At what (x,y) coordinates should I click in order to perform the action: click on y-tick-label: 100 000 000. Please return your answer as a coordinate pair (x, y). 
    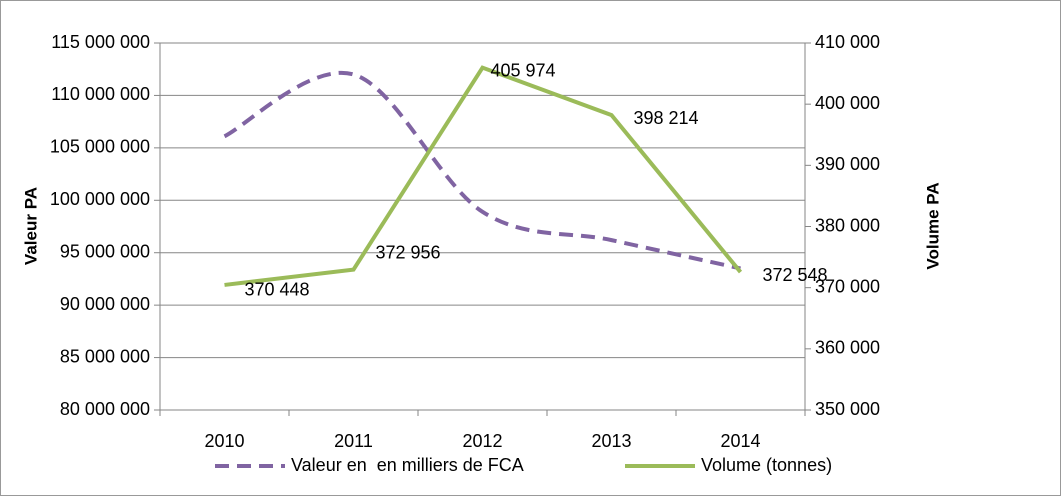
    Looking at the image, I should click on (100, 199).